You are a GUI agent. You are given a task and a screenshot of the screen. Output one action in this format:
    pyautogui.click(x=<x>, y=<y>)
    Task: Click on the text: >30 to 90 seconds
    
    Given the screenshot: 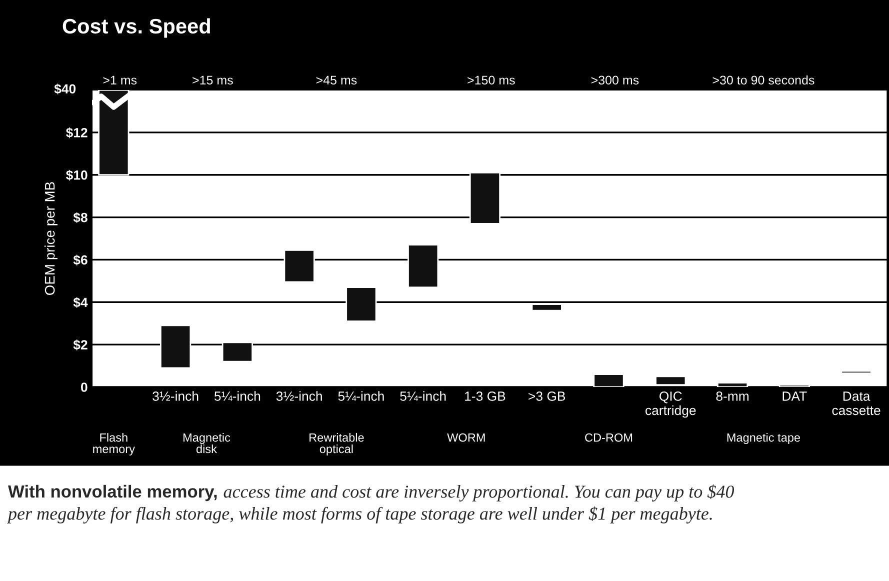 What is the action you would take?
    pyautogui.click(x=763, y=80)
    